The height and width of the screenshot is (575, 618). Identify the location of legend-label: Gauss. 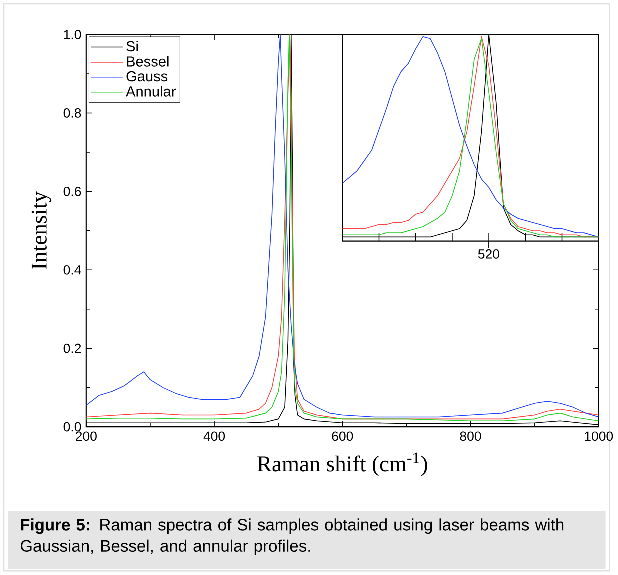
(147, 76).